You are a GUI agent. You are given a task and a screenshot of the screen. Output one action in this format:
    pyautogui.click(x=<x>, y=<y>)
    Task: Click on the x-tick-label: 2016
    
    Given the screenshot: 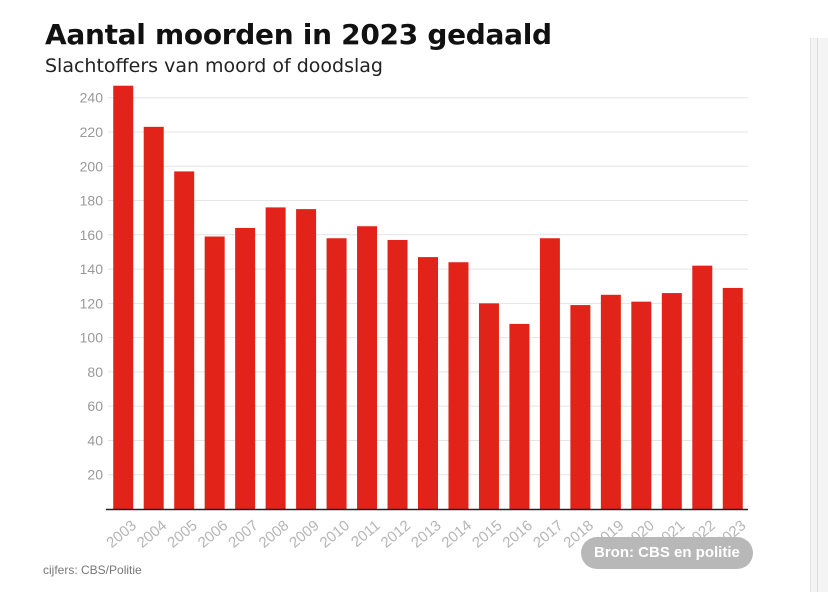 What is the action you would take?
    pyautogui.click(x=518, y=534)
    